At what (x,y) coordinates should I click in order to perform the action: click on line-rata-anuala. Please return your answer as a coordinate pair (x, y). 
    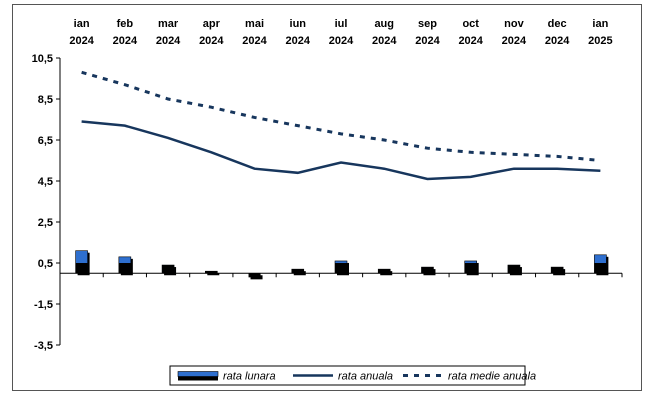
    Looking at the image, I should click on (341, 150).